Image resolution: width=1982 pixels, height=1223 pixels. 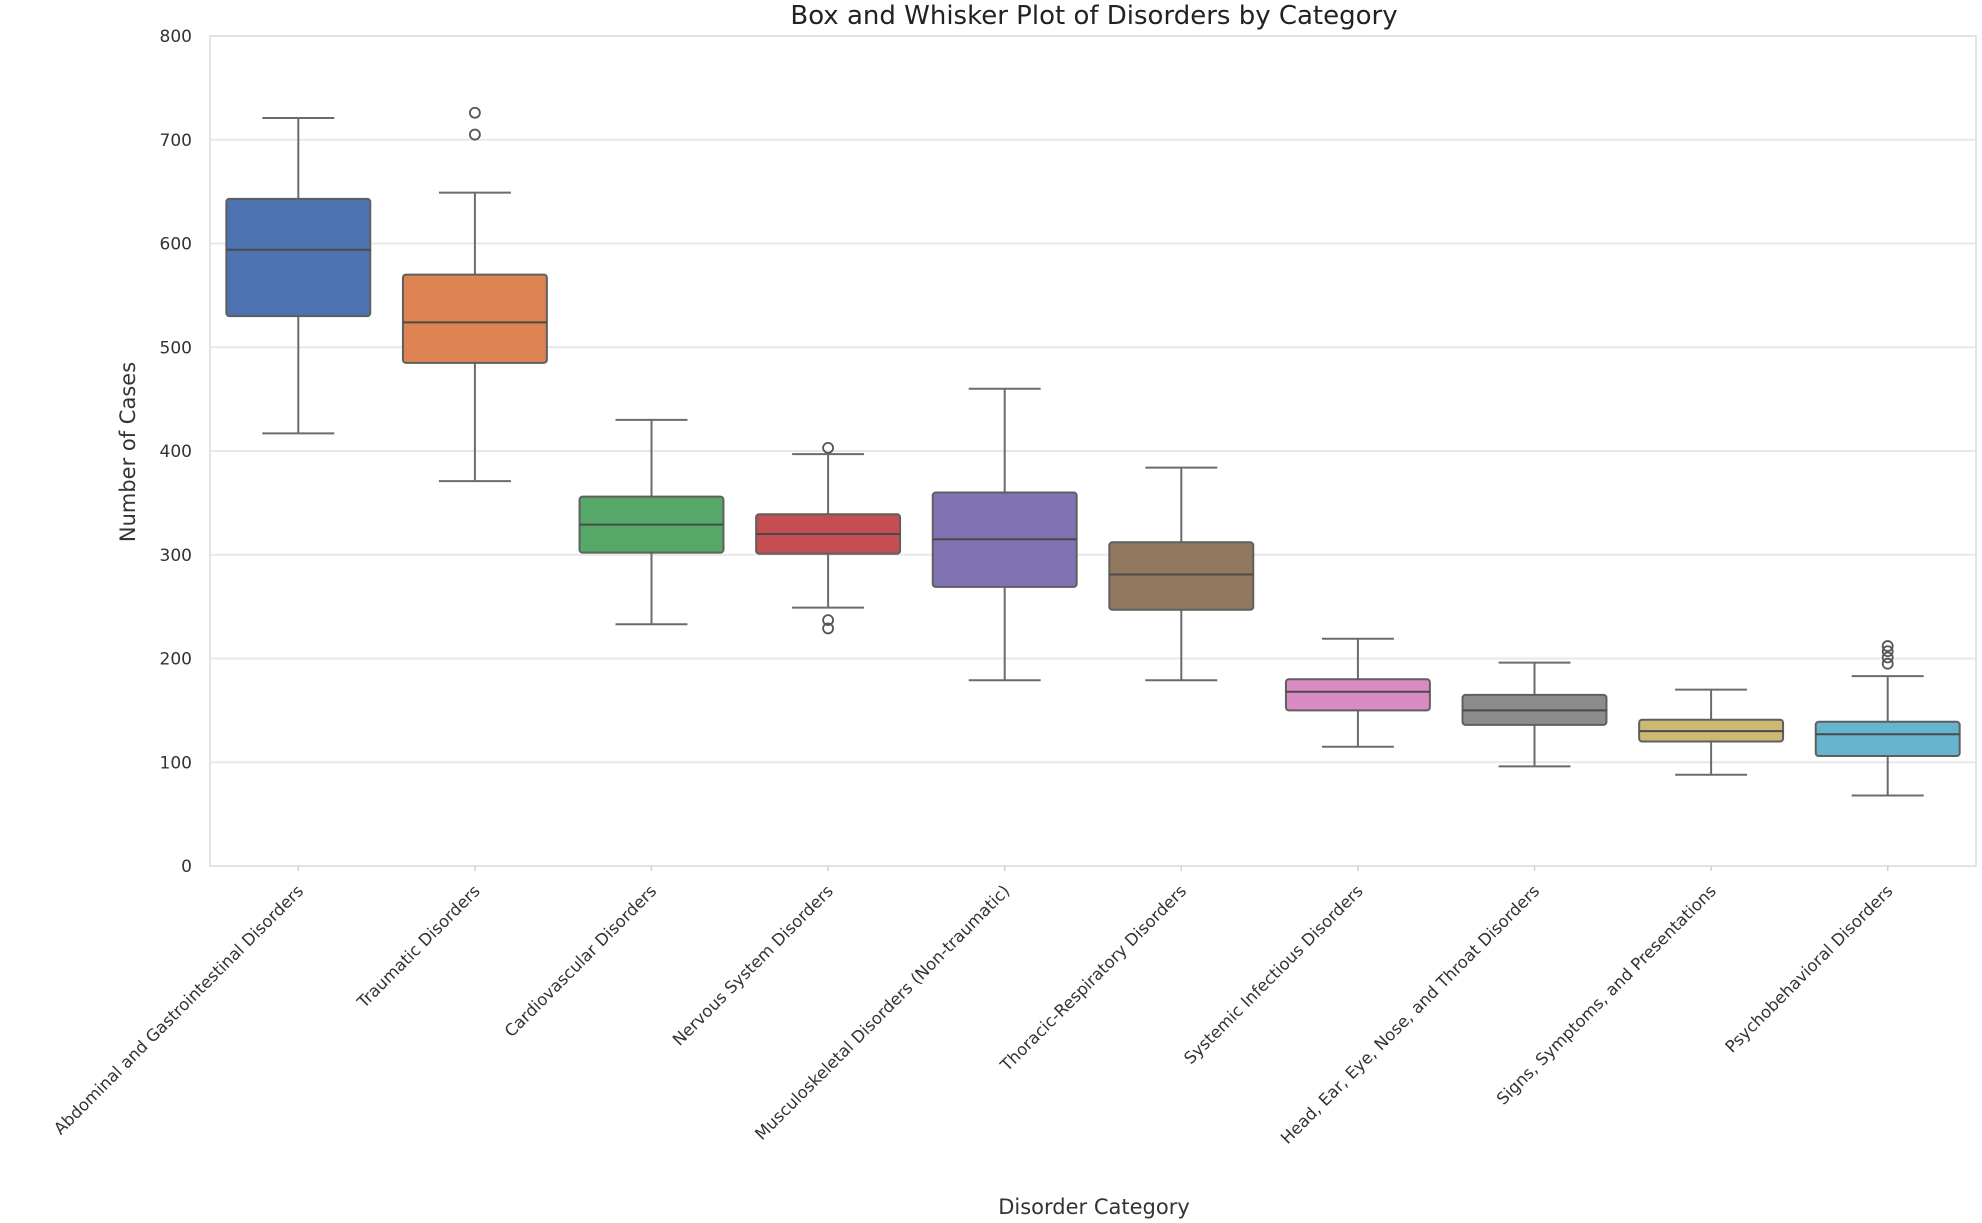 I want to click on x-tick-label: Psychobehavioral Disorders, so click(x=1809, y=968).